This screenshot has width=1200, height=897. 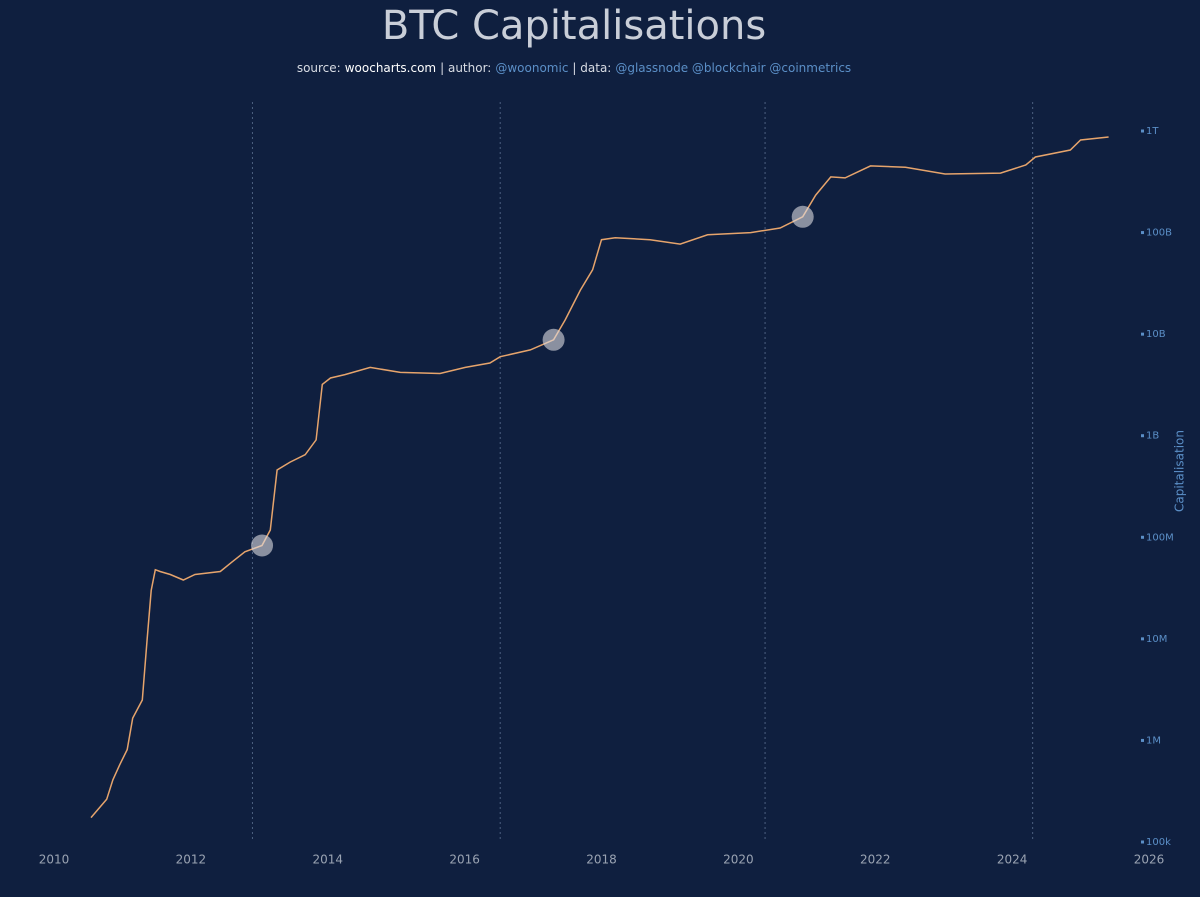 What do you see at coordinates (1156, 334) in the screenshot?
I see `y-tick-label: 10B` at bounding box center [1156, 334].